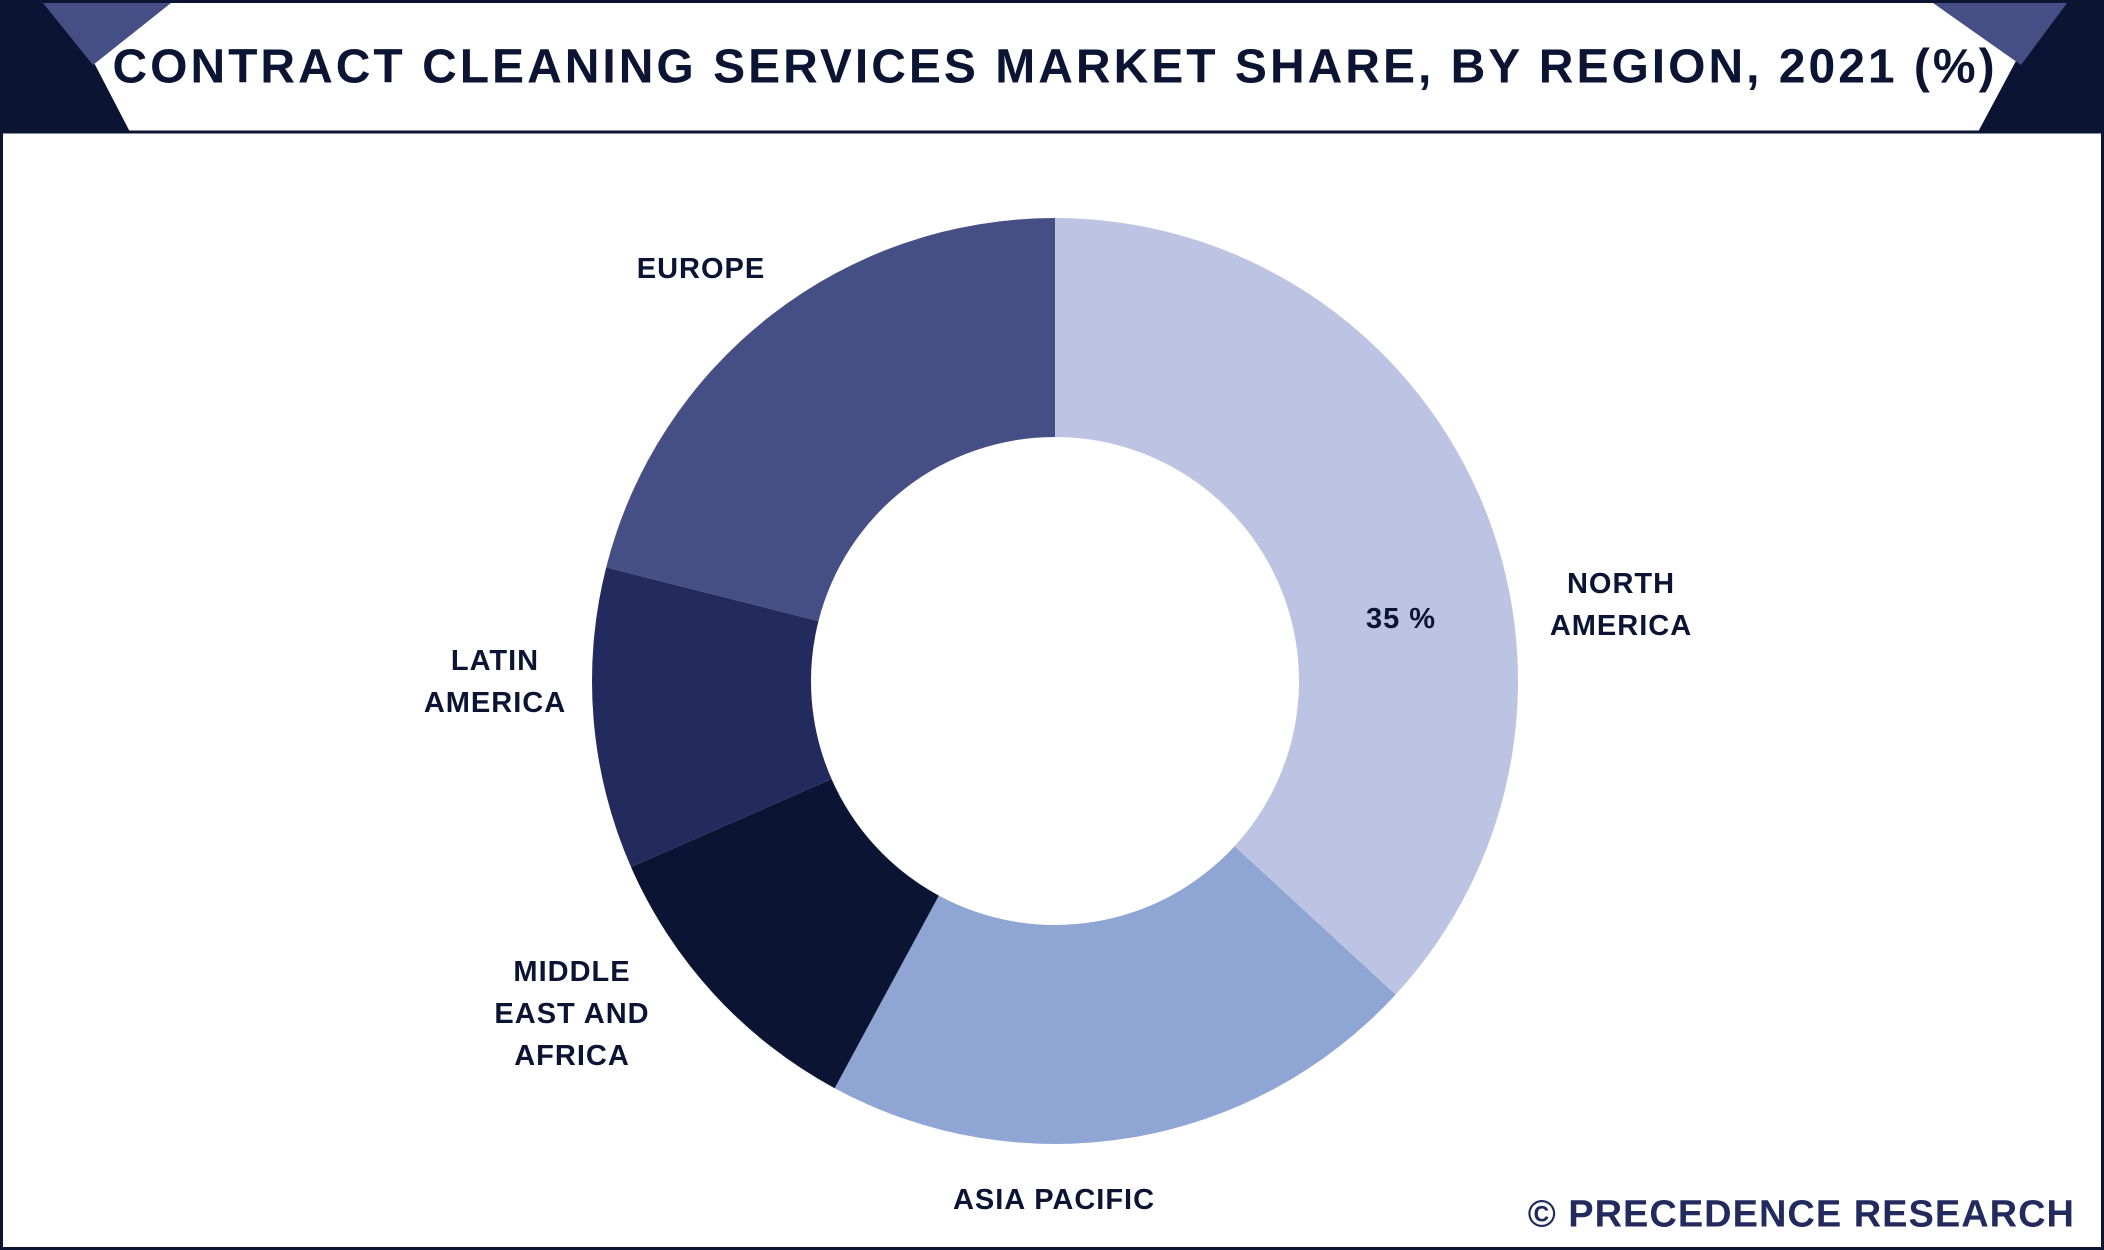  What do you see at coordinates (1401, 619) in the screenshot?
I see `value-label: 35 %` at bounding box center [1401, 619].